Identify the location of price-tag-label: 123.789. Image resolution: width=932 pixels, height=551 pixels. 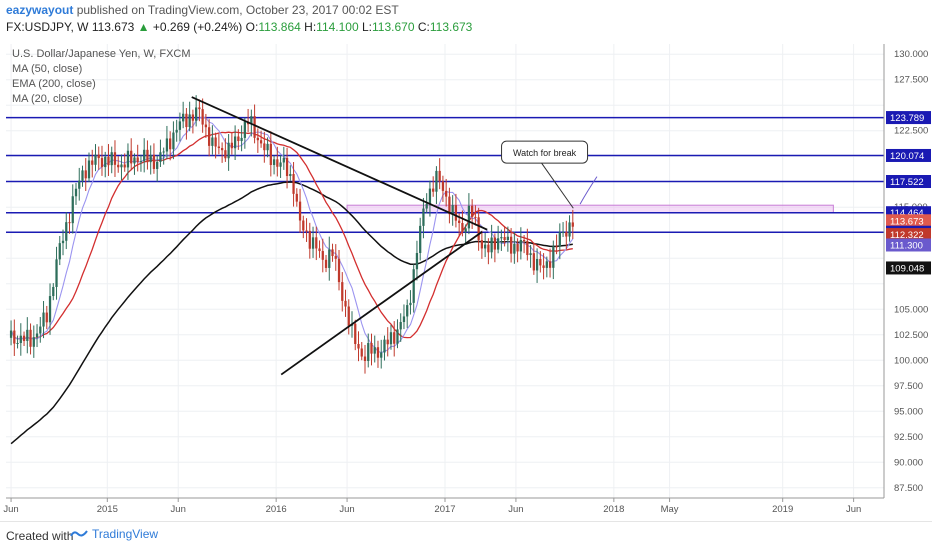
(907, 118).